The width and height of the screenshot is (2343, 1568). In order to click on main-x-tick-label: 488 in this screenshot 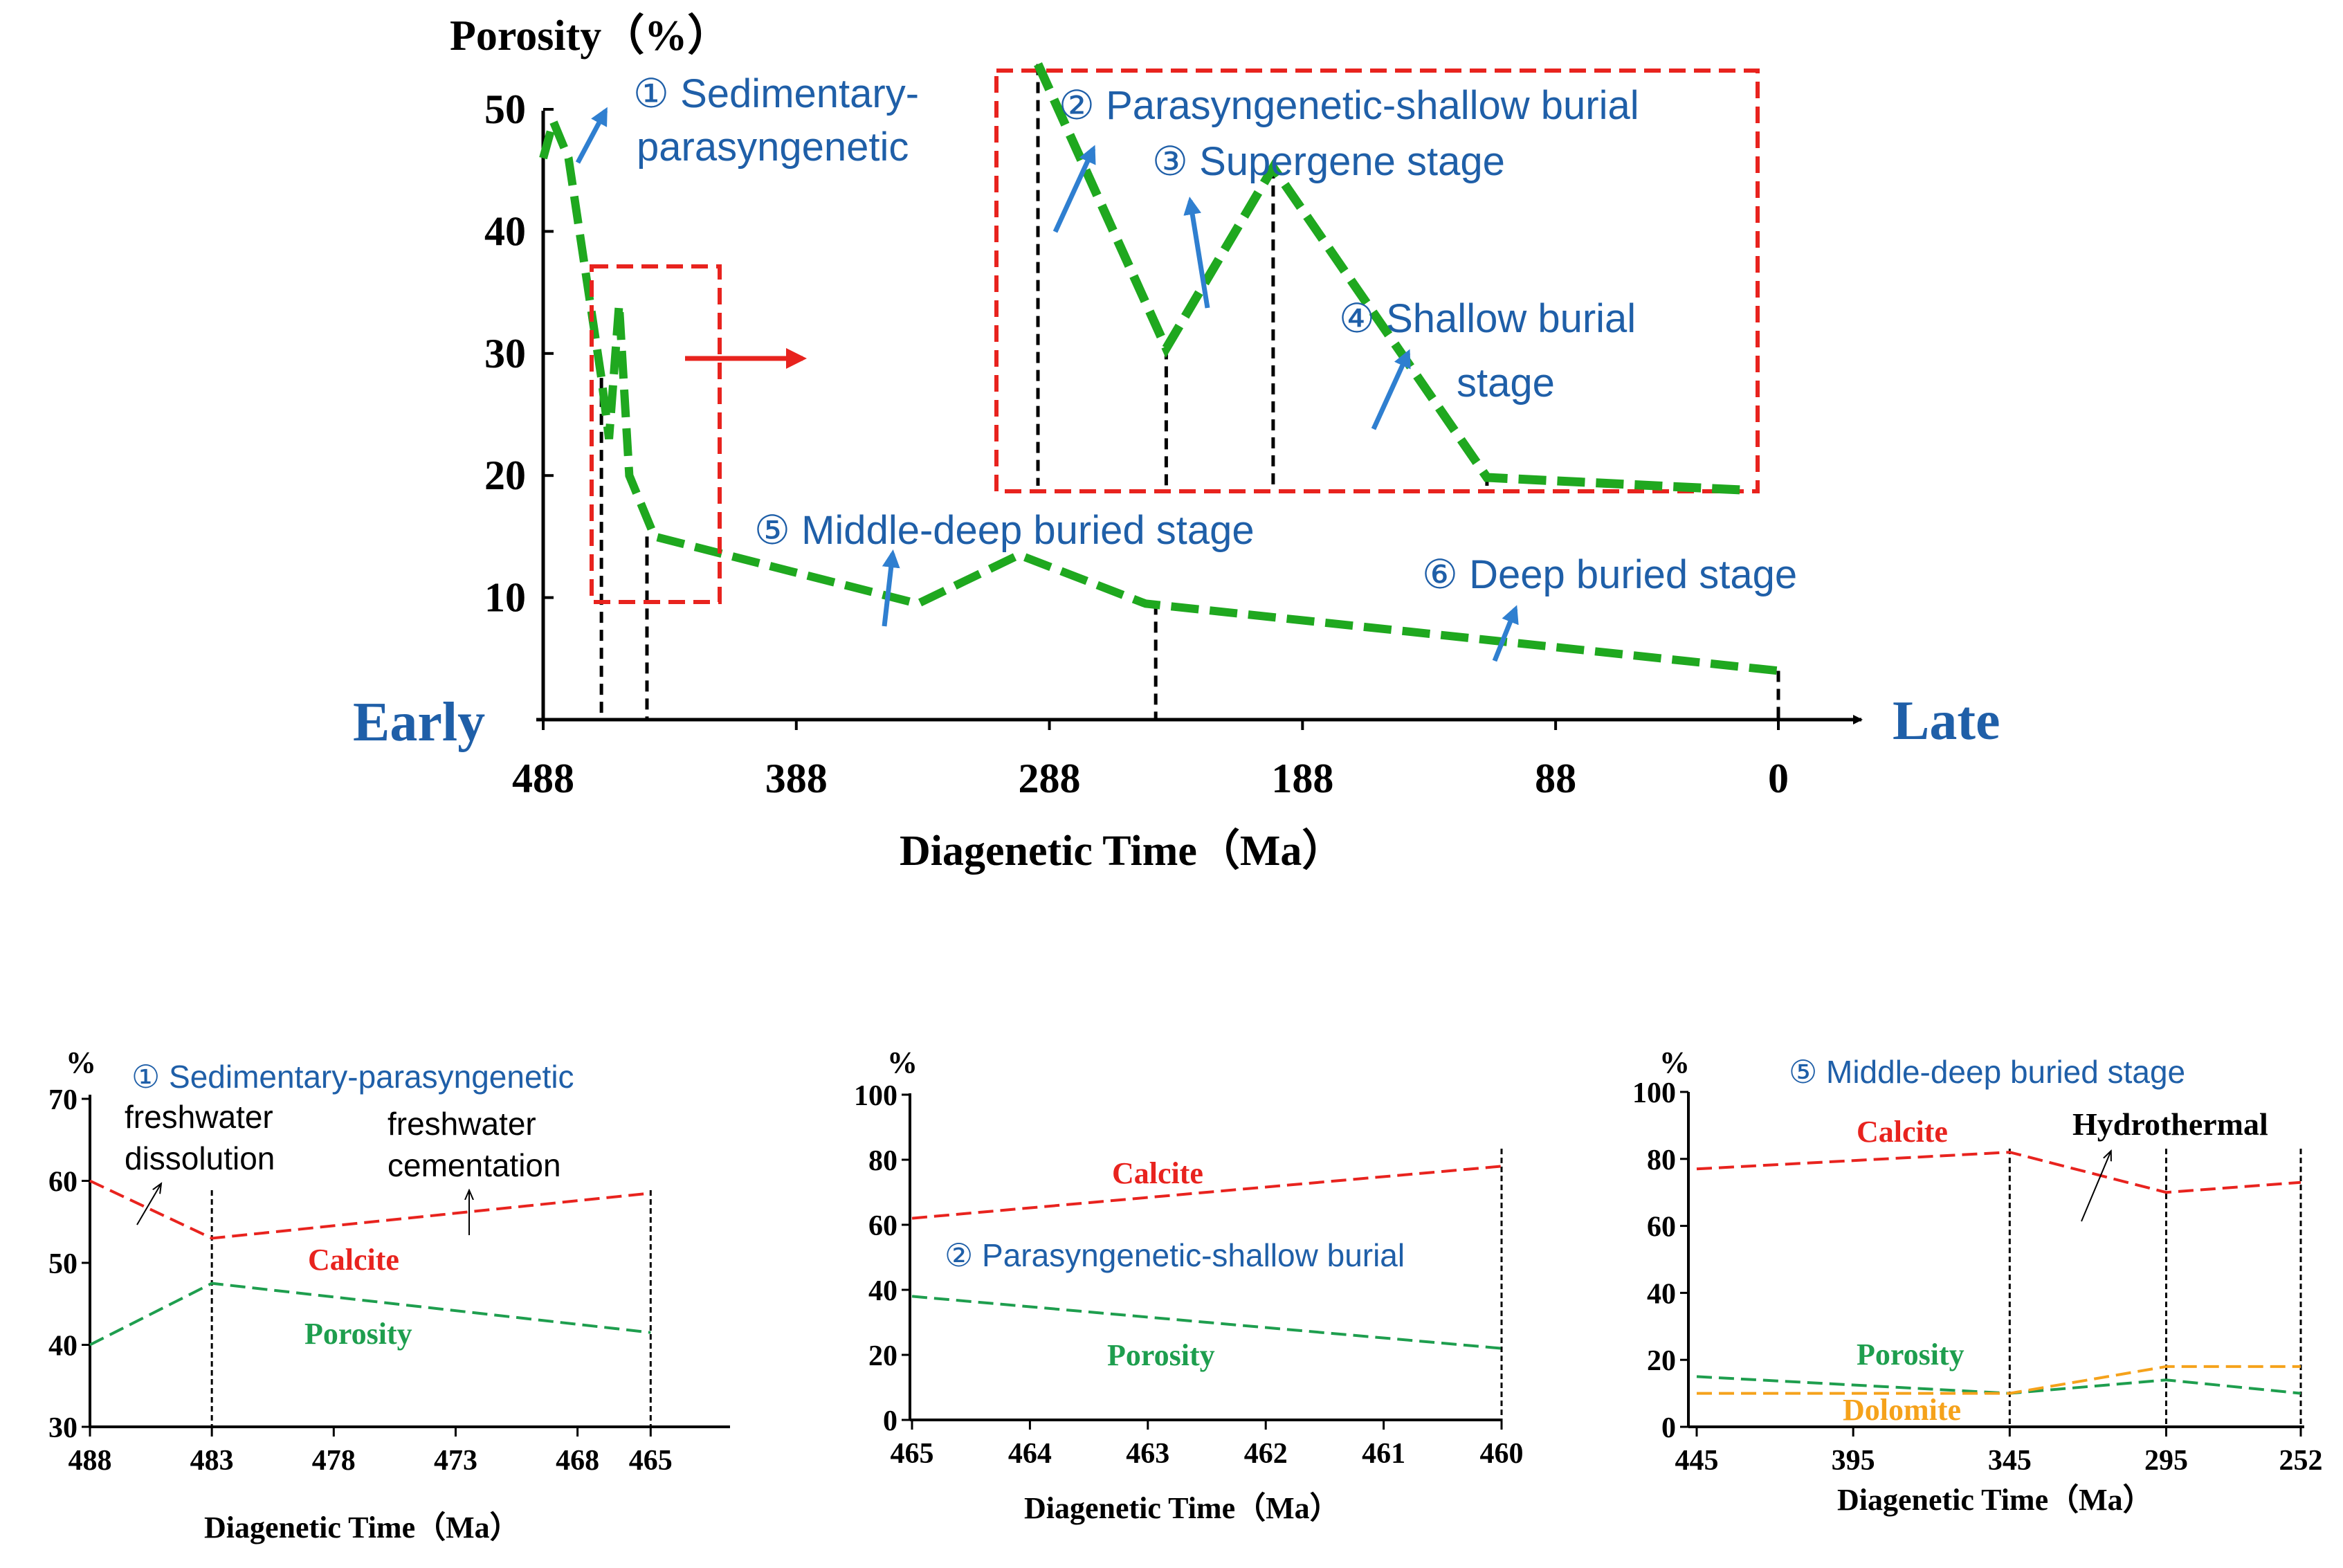, I will do `click(543, 778)`.